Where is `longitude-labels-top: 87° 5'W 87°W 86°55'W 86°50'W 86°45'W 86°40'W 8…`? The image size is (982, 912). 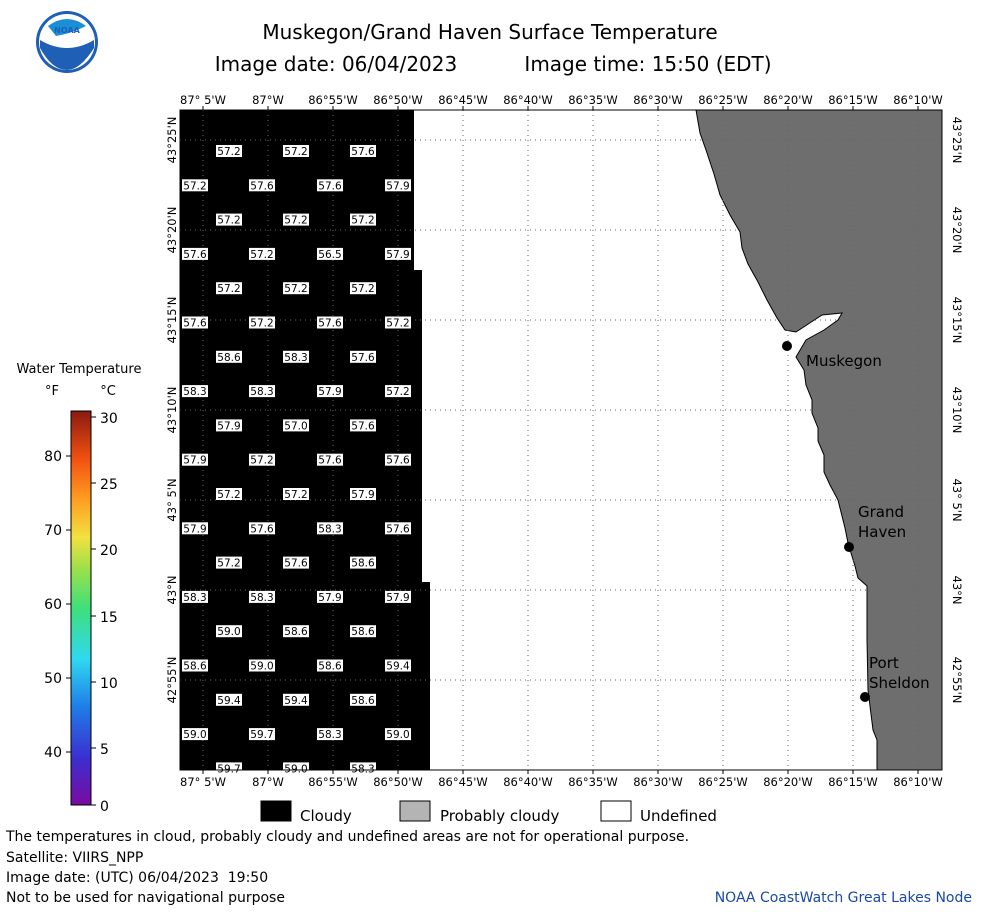
longitude-labels-top: 87° 5'W 87°W 86°55'W 86°50'W 86°45'W 86°40'W 8… is located at coordinates (561, 101).